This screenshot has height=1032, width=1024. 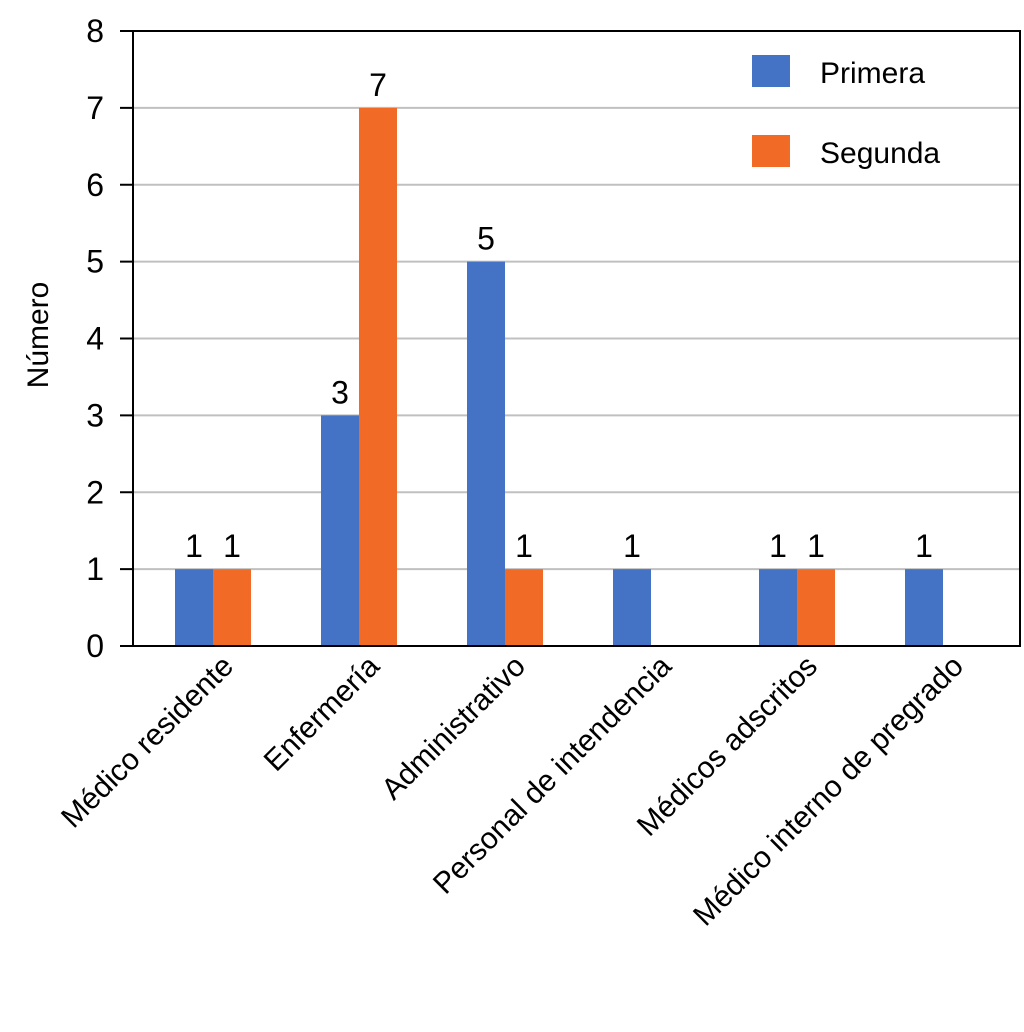 What do you see at coordinates (846, 112) in the screenshot?
I see `legend: Primera Segunda` at bounding box center [846, 112].